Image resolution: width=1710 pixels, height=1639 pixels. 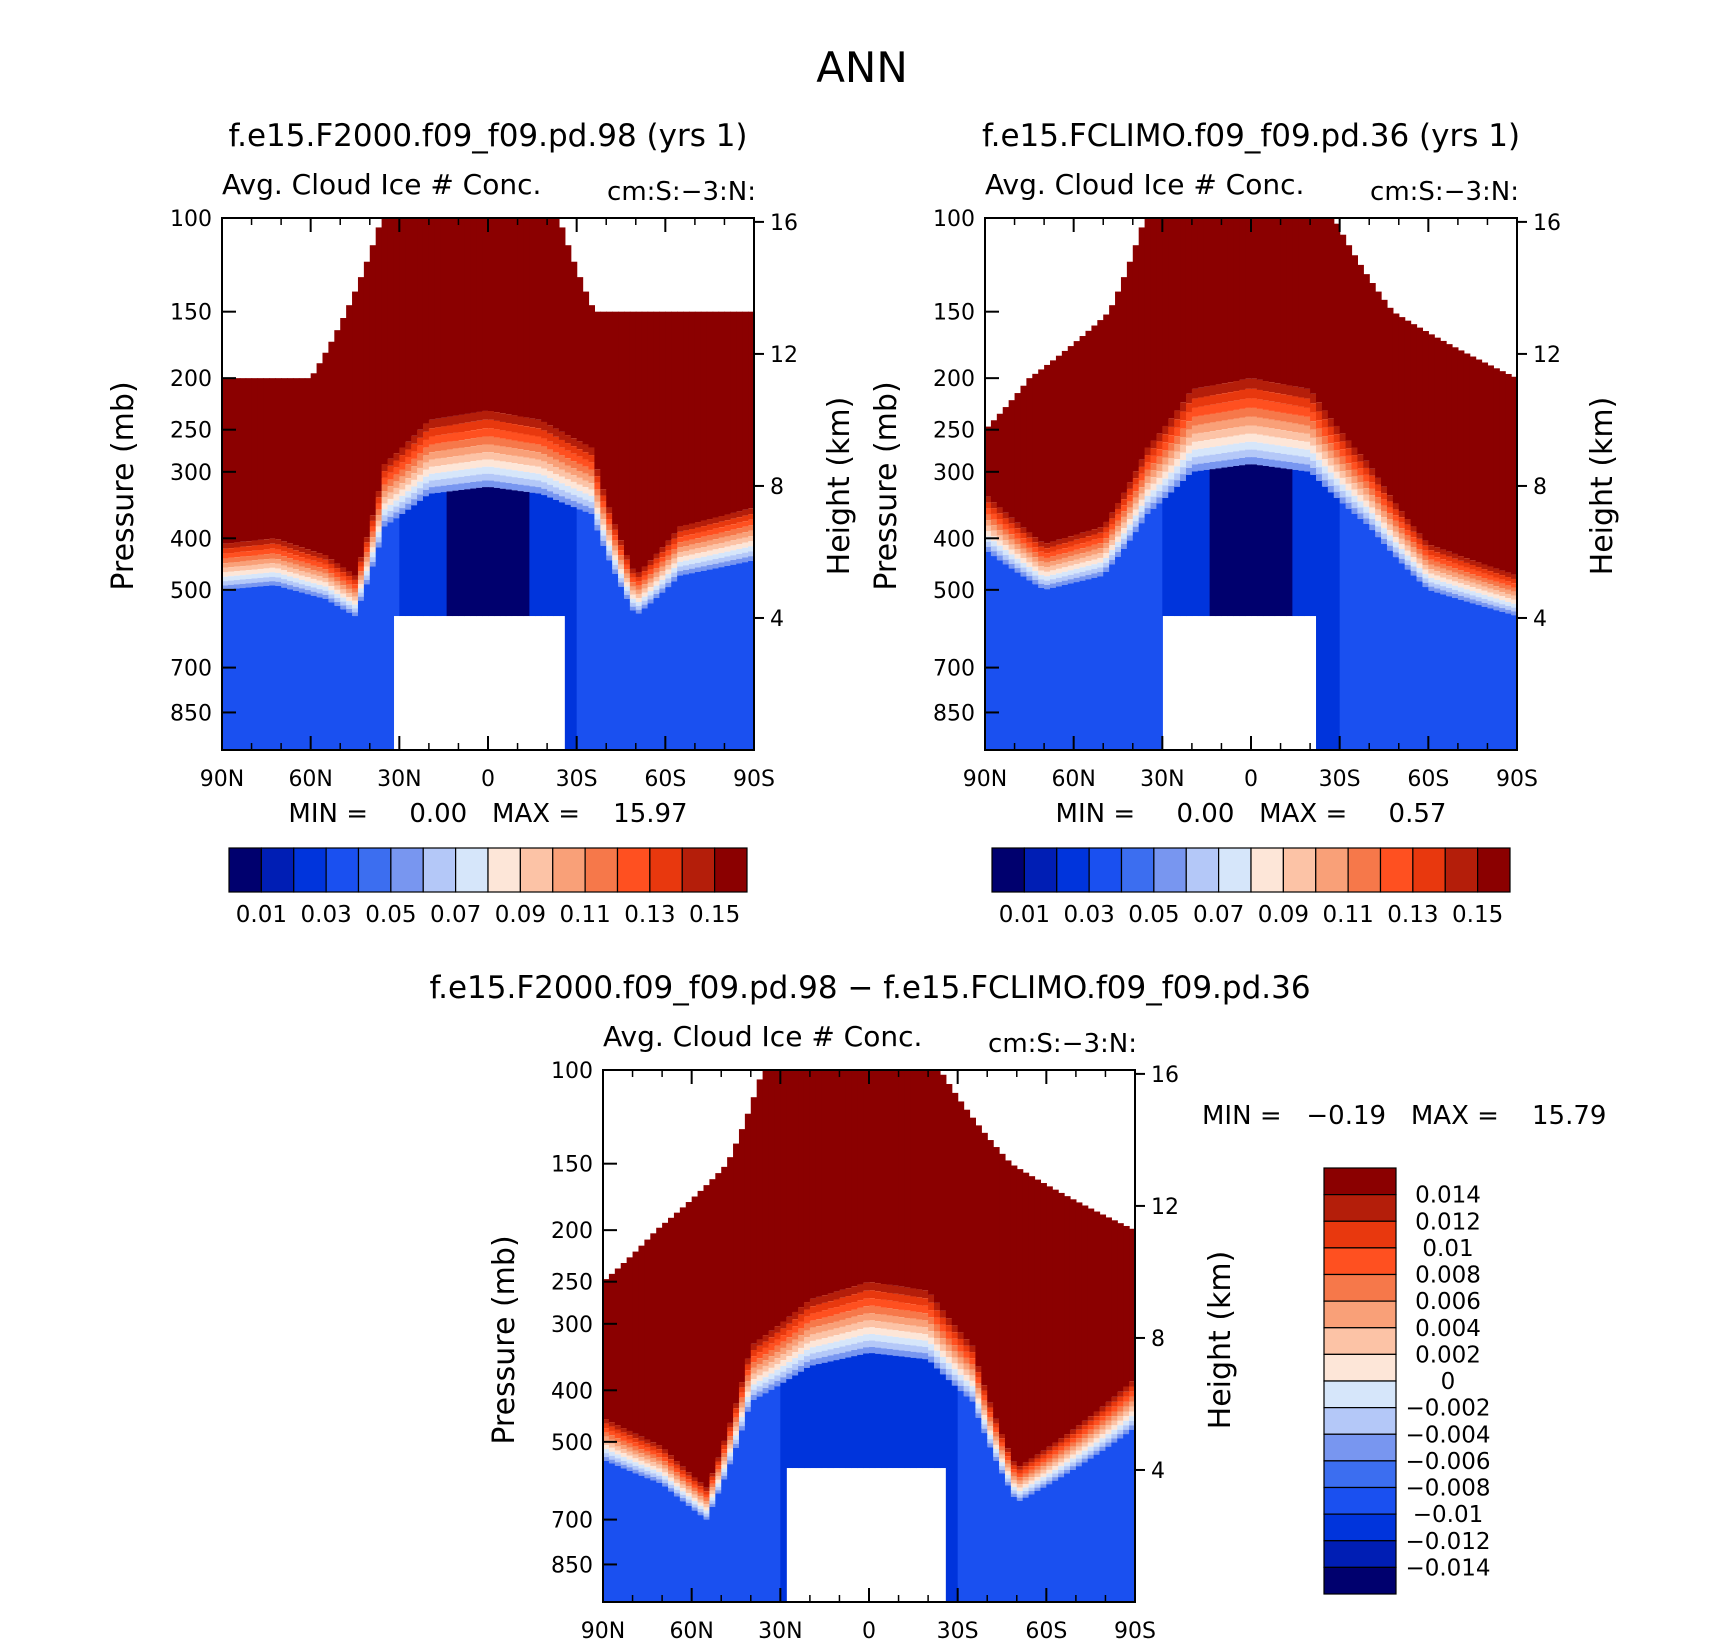 What do you see at coordinates (488, 779) in the screenshot?
I see `x-tick-label: 0` at bounding box center [488, 779].